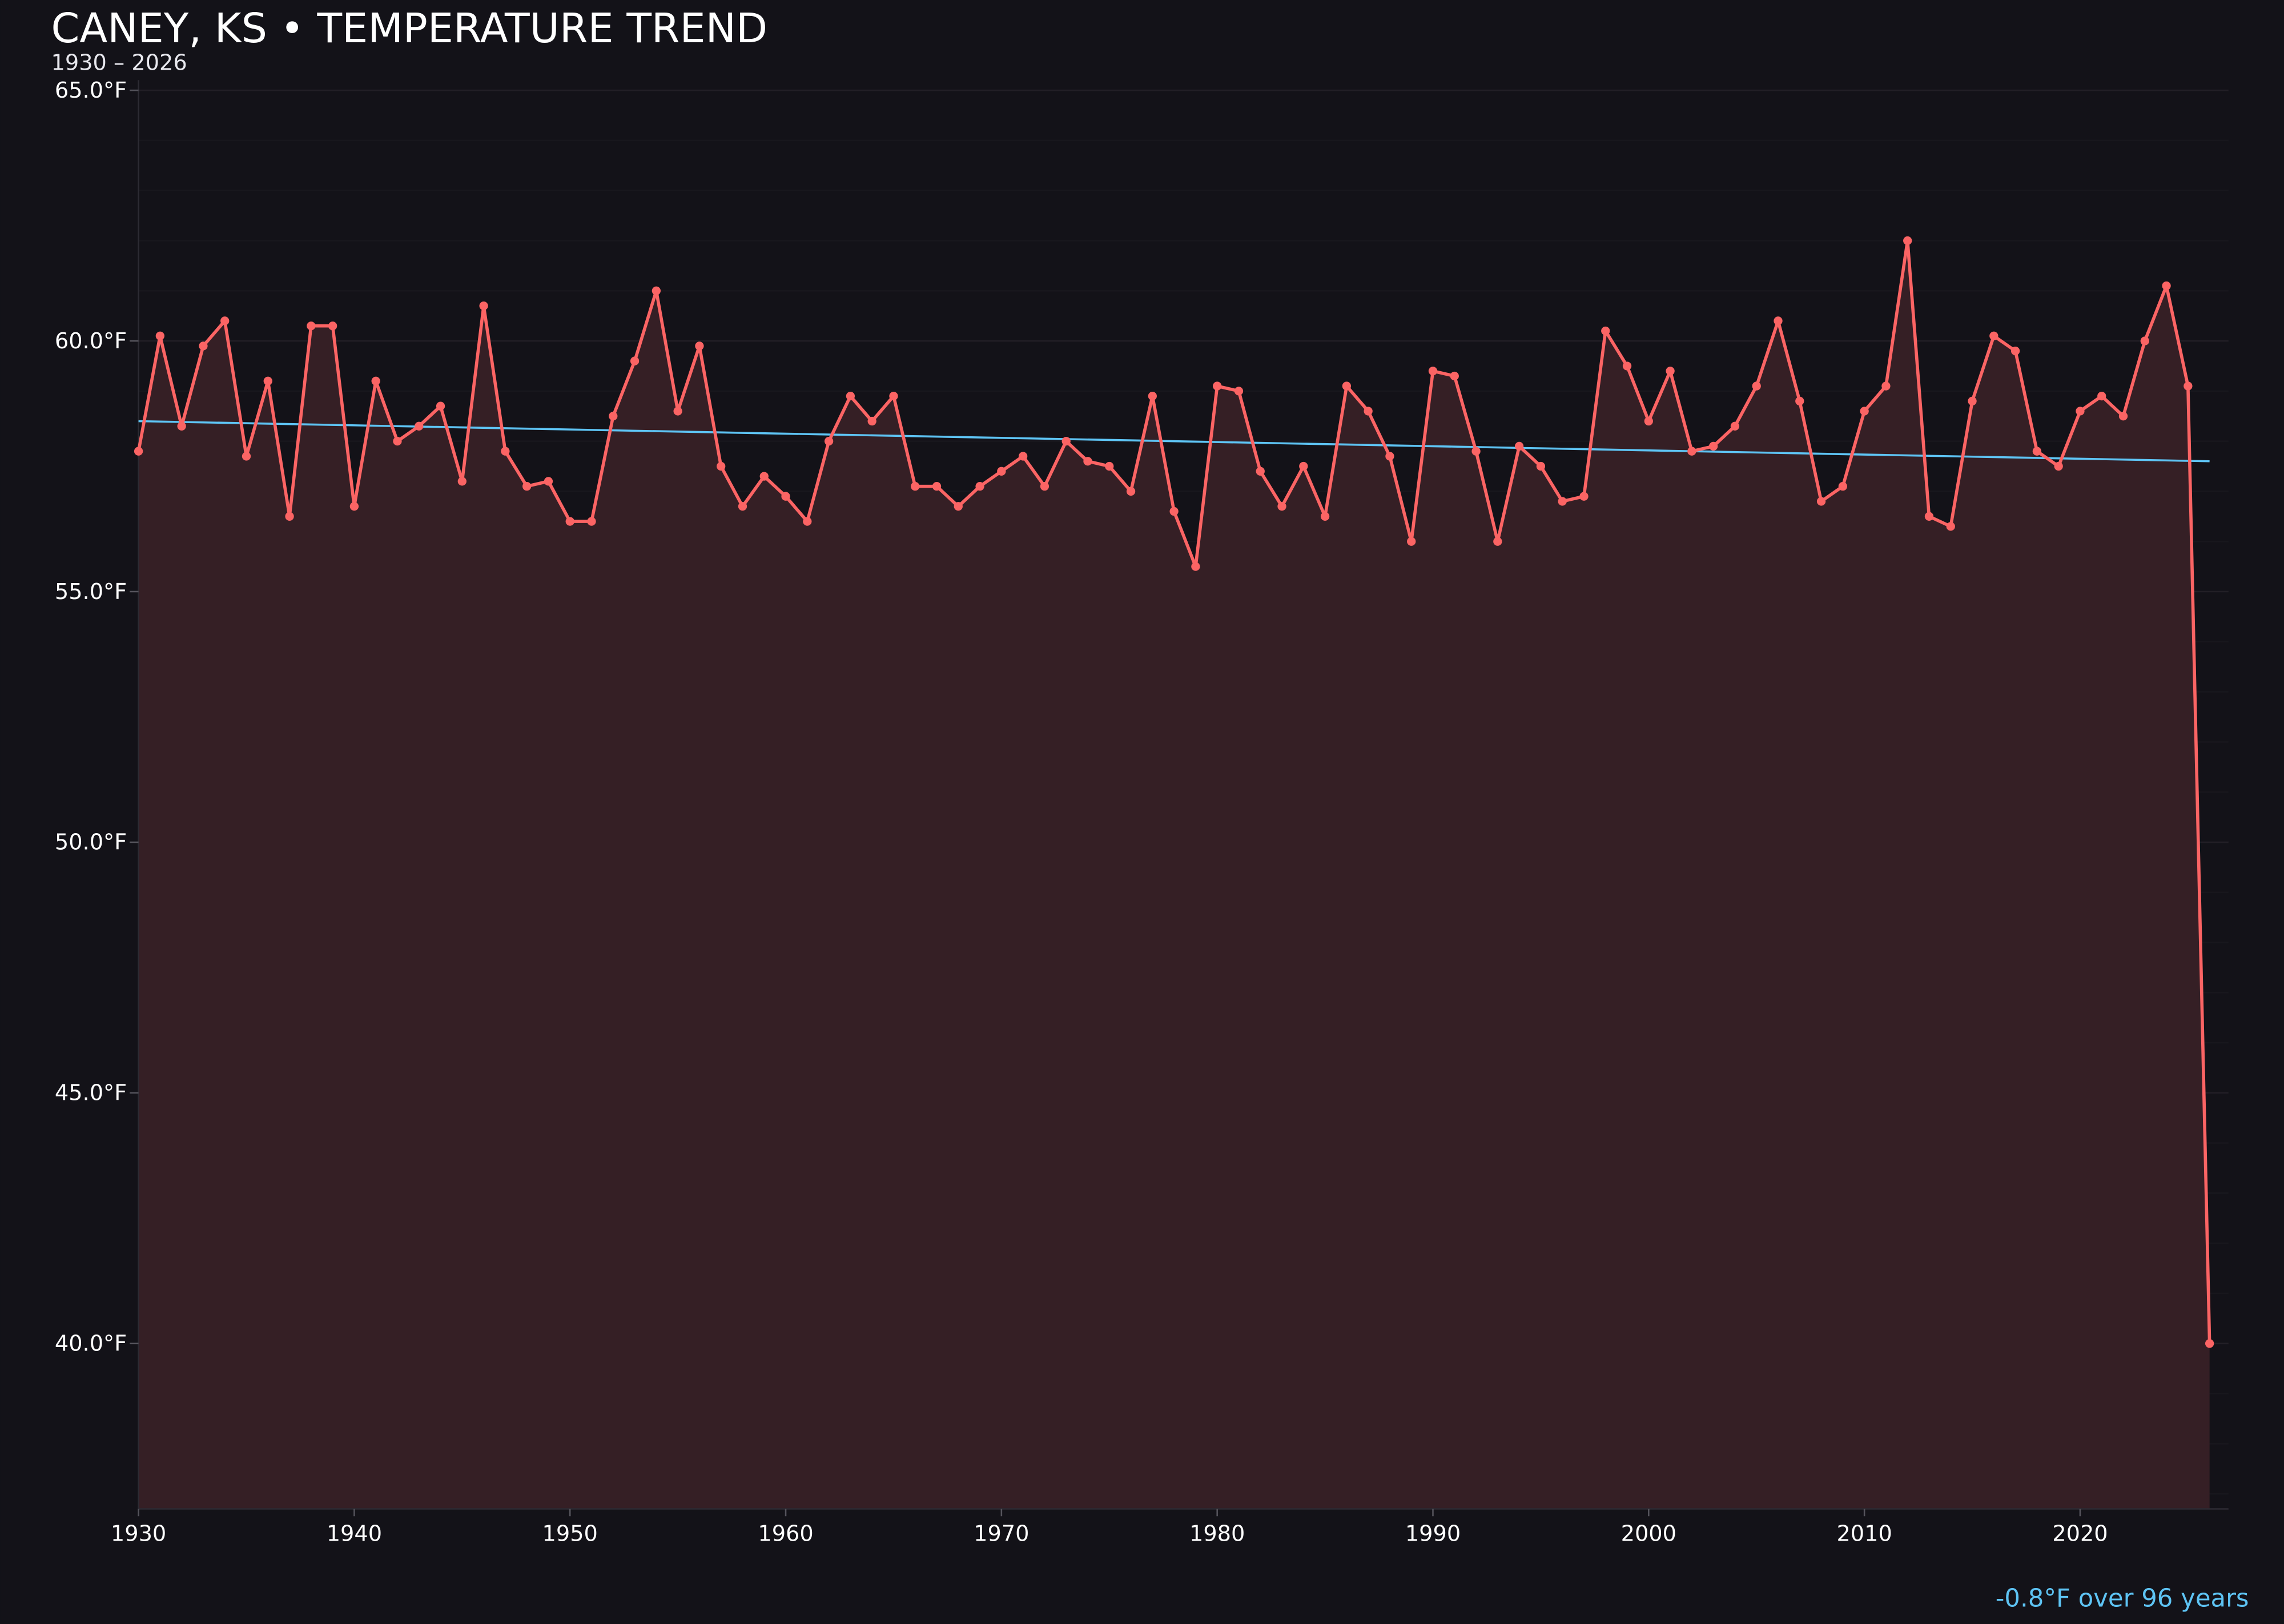 The image size is (2284, 1624). Describe the element at coordinates (354, 1534) in the screenshot. I see `x-tick-label: 1940` at that location.